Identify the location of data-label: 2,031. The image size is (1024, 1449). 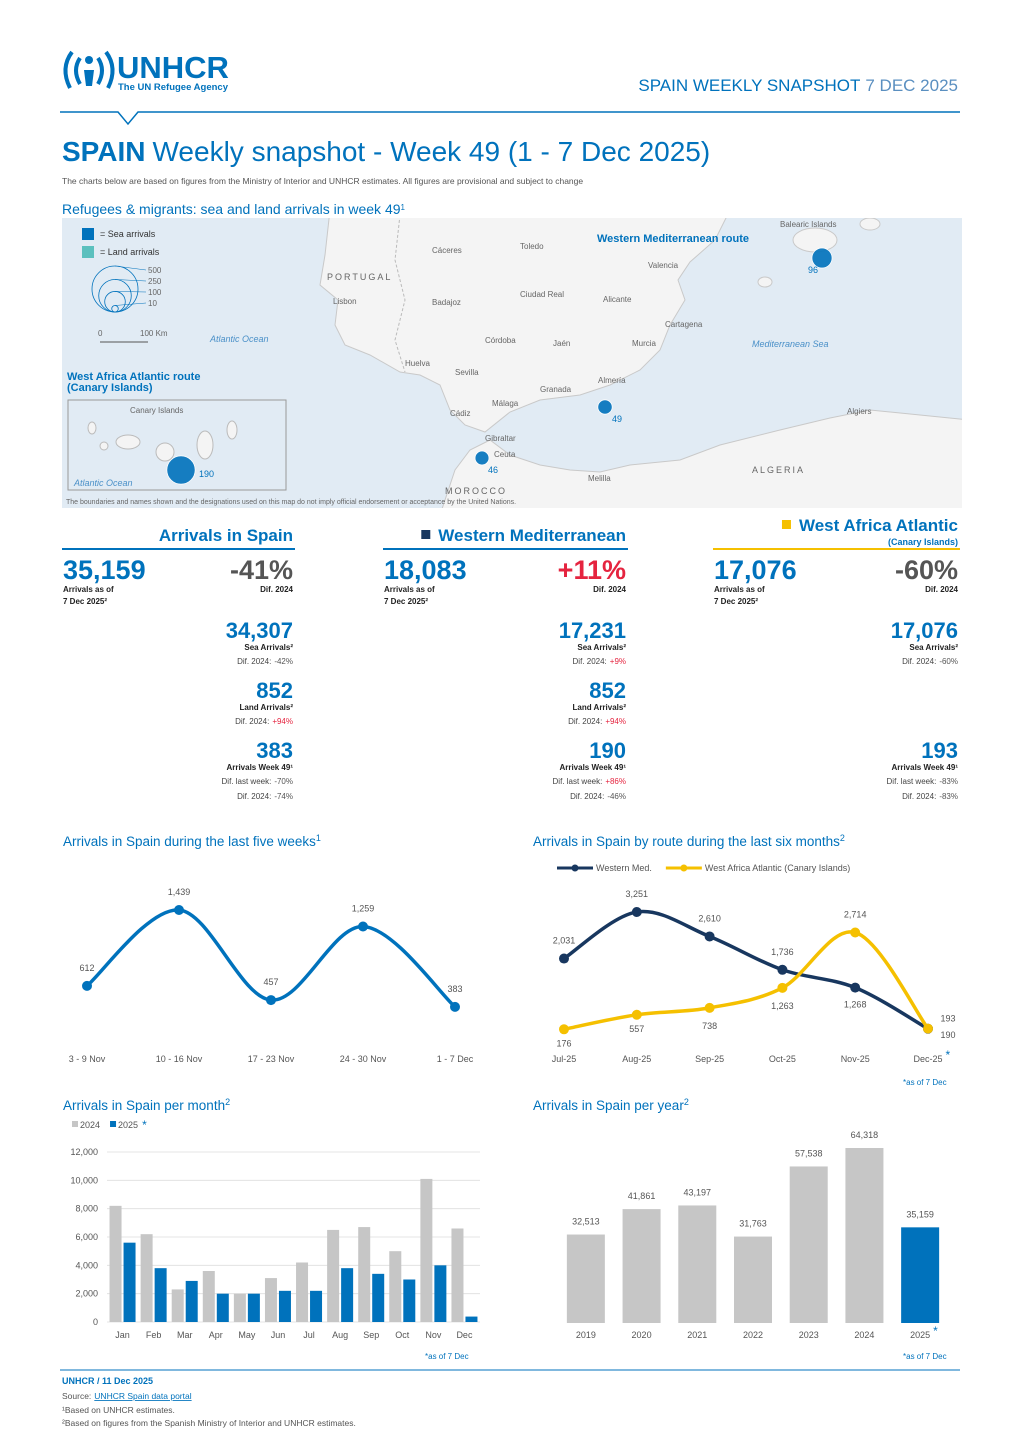
(564, 941).